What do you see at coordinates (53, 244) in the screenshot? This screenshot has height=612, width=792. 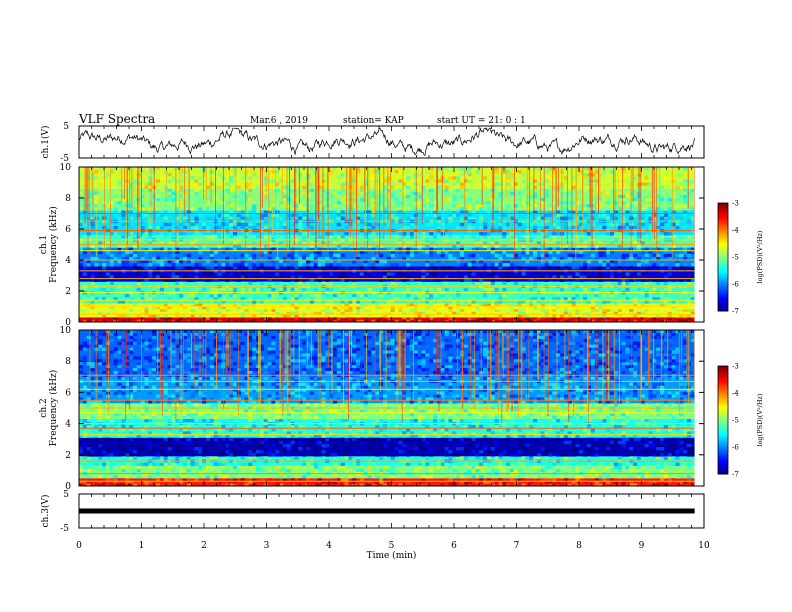 I see `y-axis-label: Frequency (kHz)` at bounding box center [53, 244].